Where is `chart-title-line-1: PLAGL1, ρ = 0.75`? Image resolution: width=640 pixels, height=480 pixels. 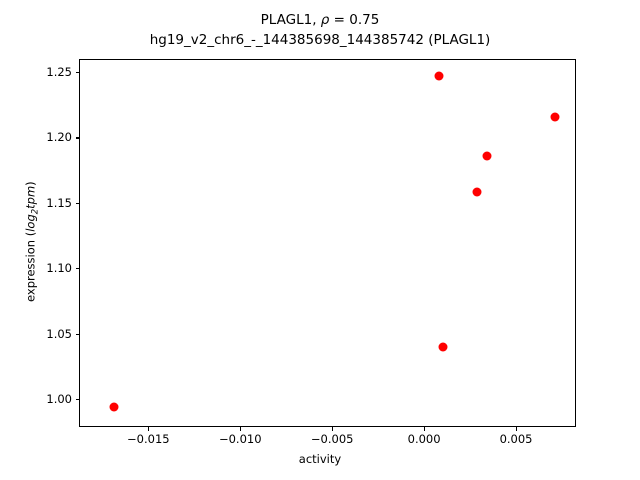 chart-title-line-1: PLAGL1, ρ = 0.75 is located at coordinates (320, 20).